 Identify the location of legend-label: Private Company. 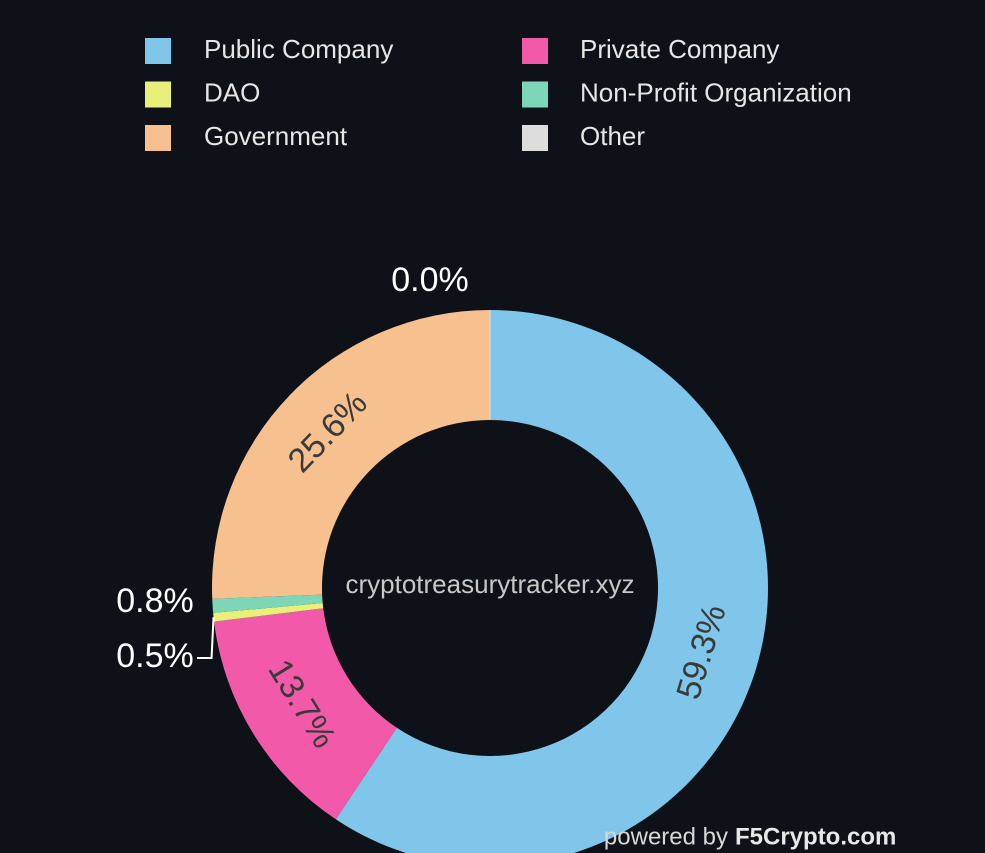
(679, 49).